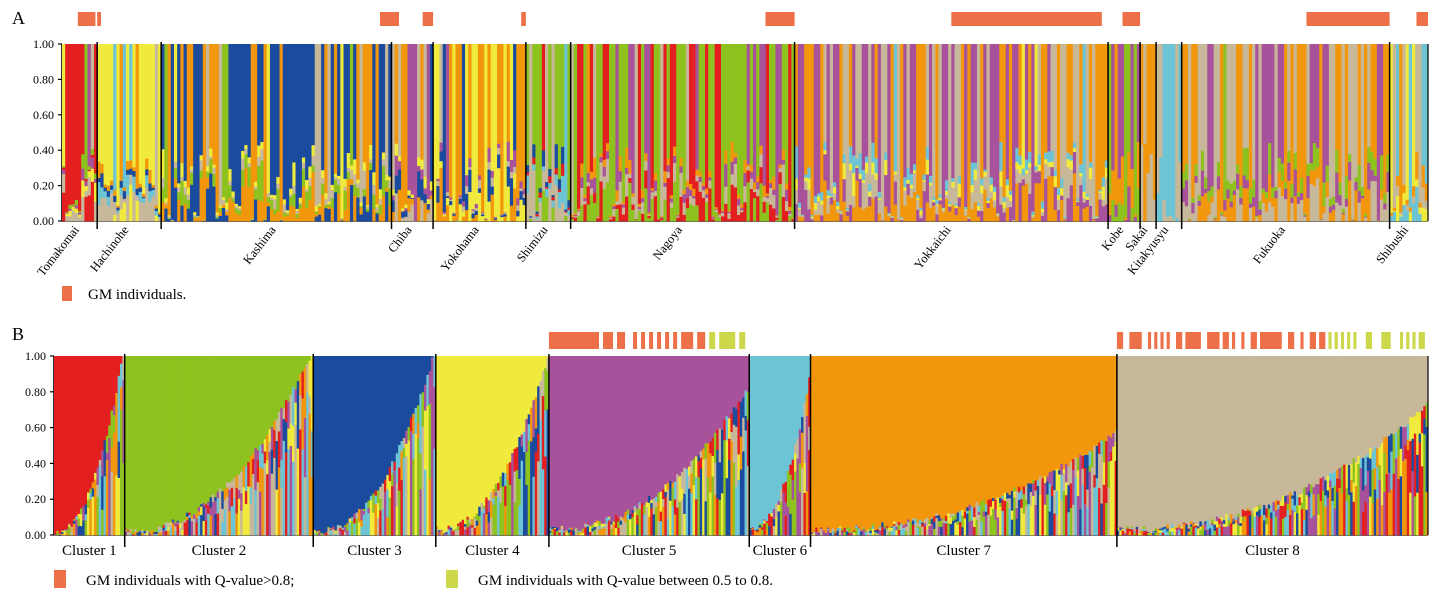 The image size is (1438, 592). Describe the element at coordinates (460, 248) in the screenshot. I see `population-label: Yokohama` at that location.